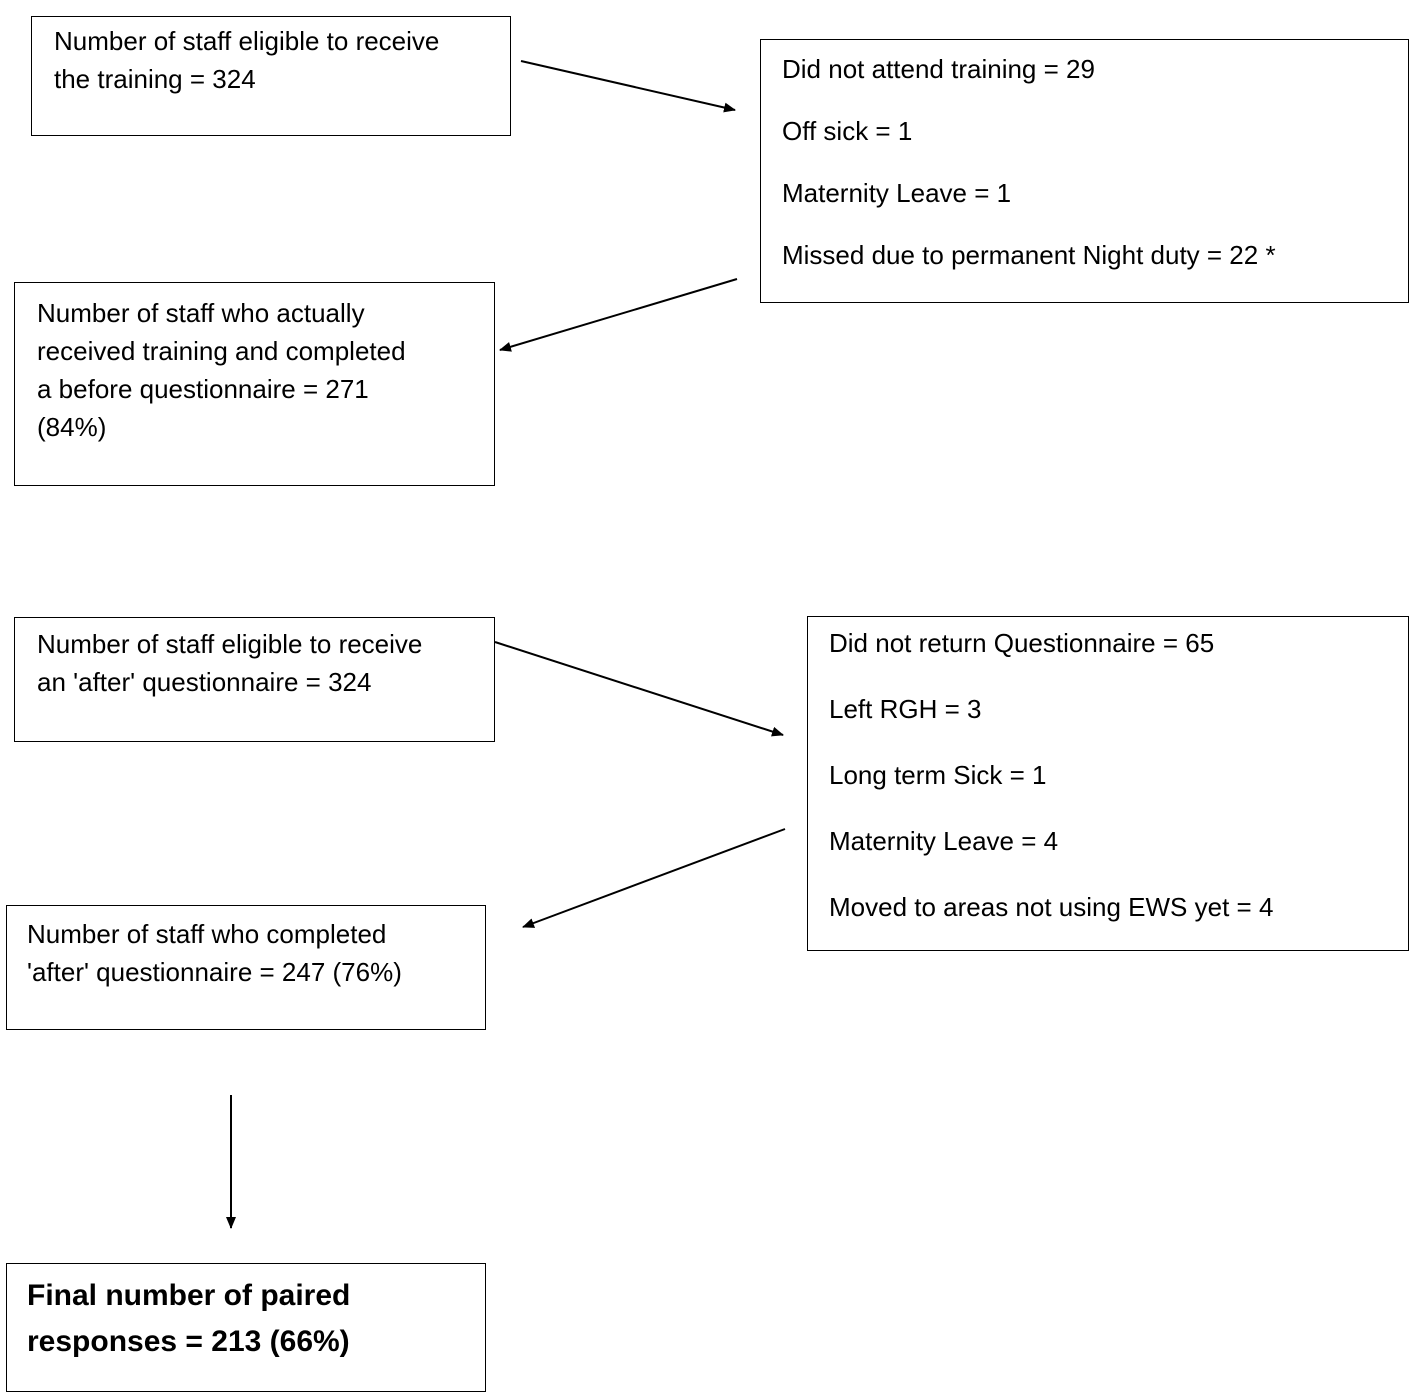  I want to click on exclusion-item: Did not attend training = 29, so click(938, 69).